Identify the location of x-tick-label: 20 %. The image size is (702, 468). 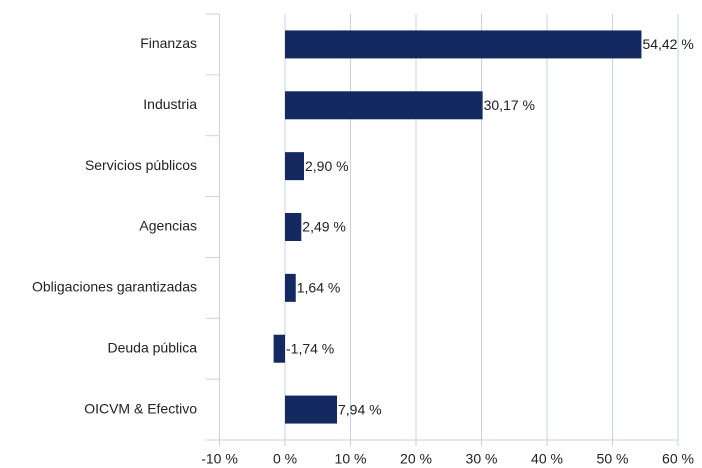
(416, 459).